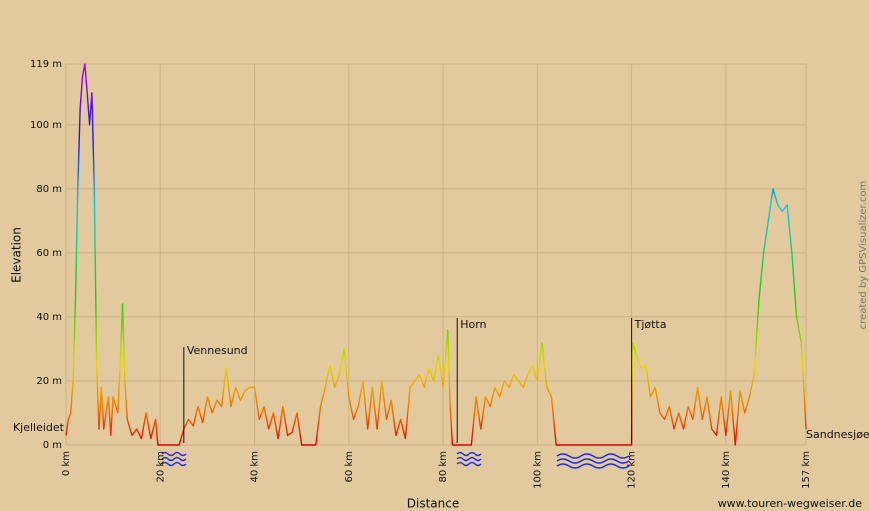  I want to click on x-tick-label: 20 km, so click(160, 466).